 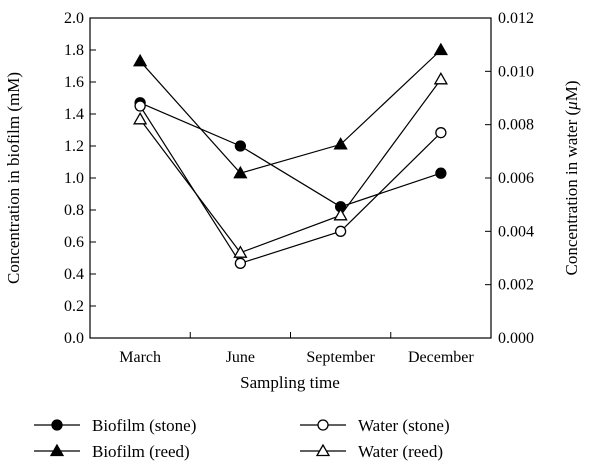 What do you see at coordinates (404, 425) in the screenshot?
I see `legend-label: Water (stone)` at bounding box center [404, 425].